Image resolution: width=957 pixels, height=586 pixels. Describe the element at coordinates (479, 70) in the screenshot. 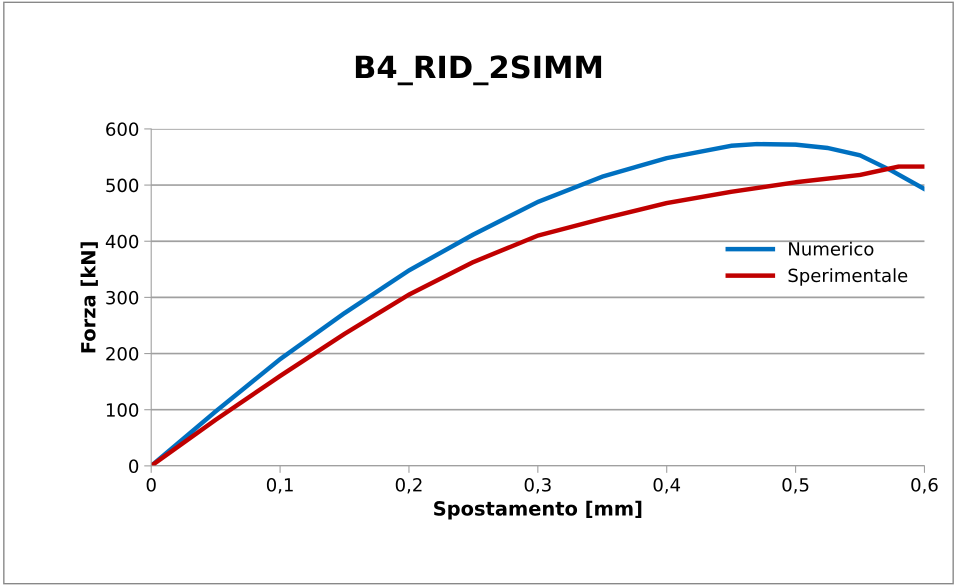

I see `chart-title: B4_RID_2SIMM` at that location.